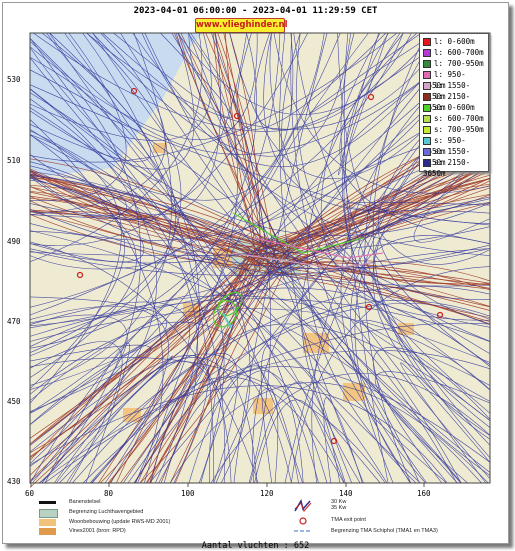 The image size is (515, 551). I want to click on legend-label: s: 2150-3650m, so click(447, 168).